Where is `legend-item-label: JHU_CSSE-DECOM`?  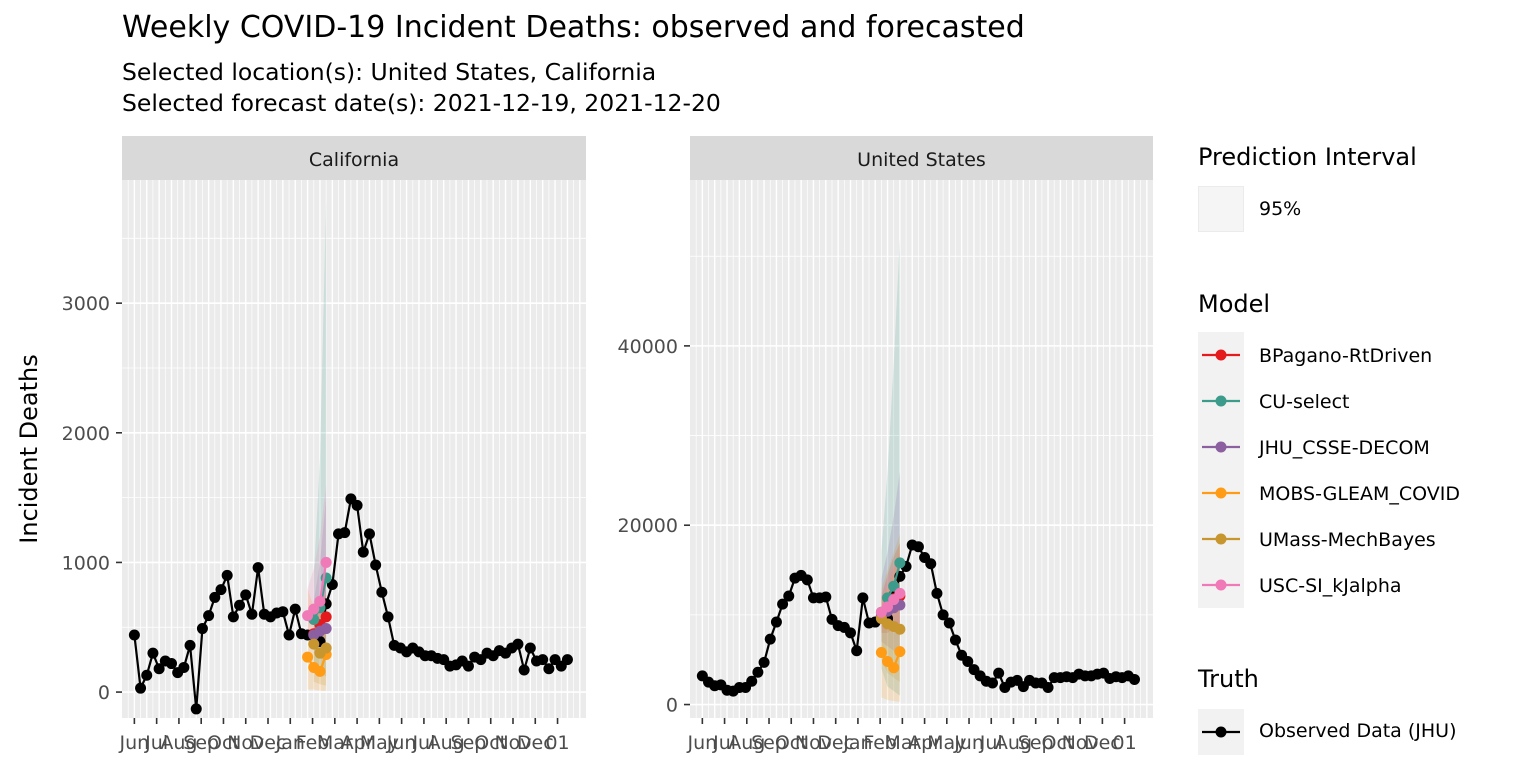 legend-item-label: JHU_CSSE-DECOM is located at coordinates (1344, 448).